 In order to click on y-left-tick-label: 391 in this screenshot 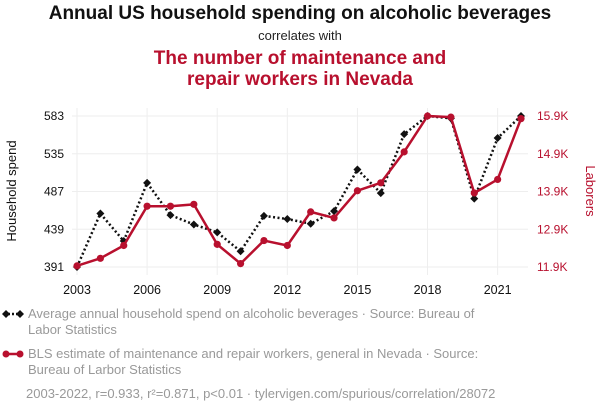, I will do `click(54, 267)`.